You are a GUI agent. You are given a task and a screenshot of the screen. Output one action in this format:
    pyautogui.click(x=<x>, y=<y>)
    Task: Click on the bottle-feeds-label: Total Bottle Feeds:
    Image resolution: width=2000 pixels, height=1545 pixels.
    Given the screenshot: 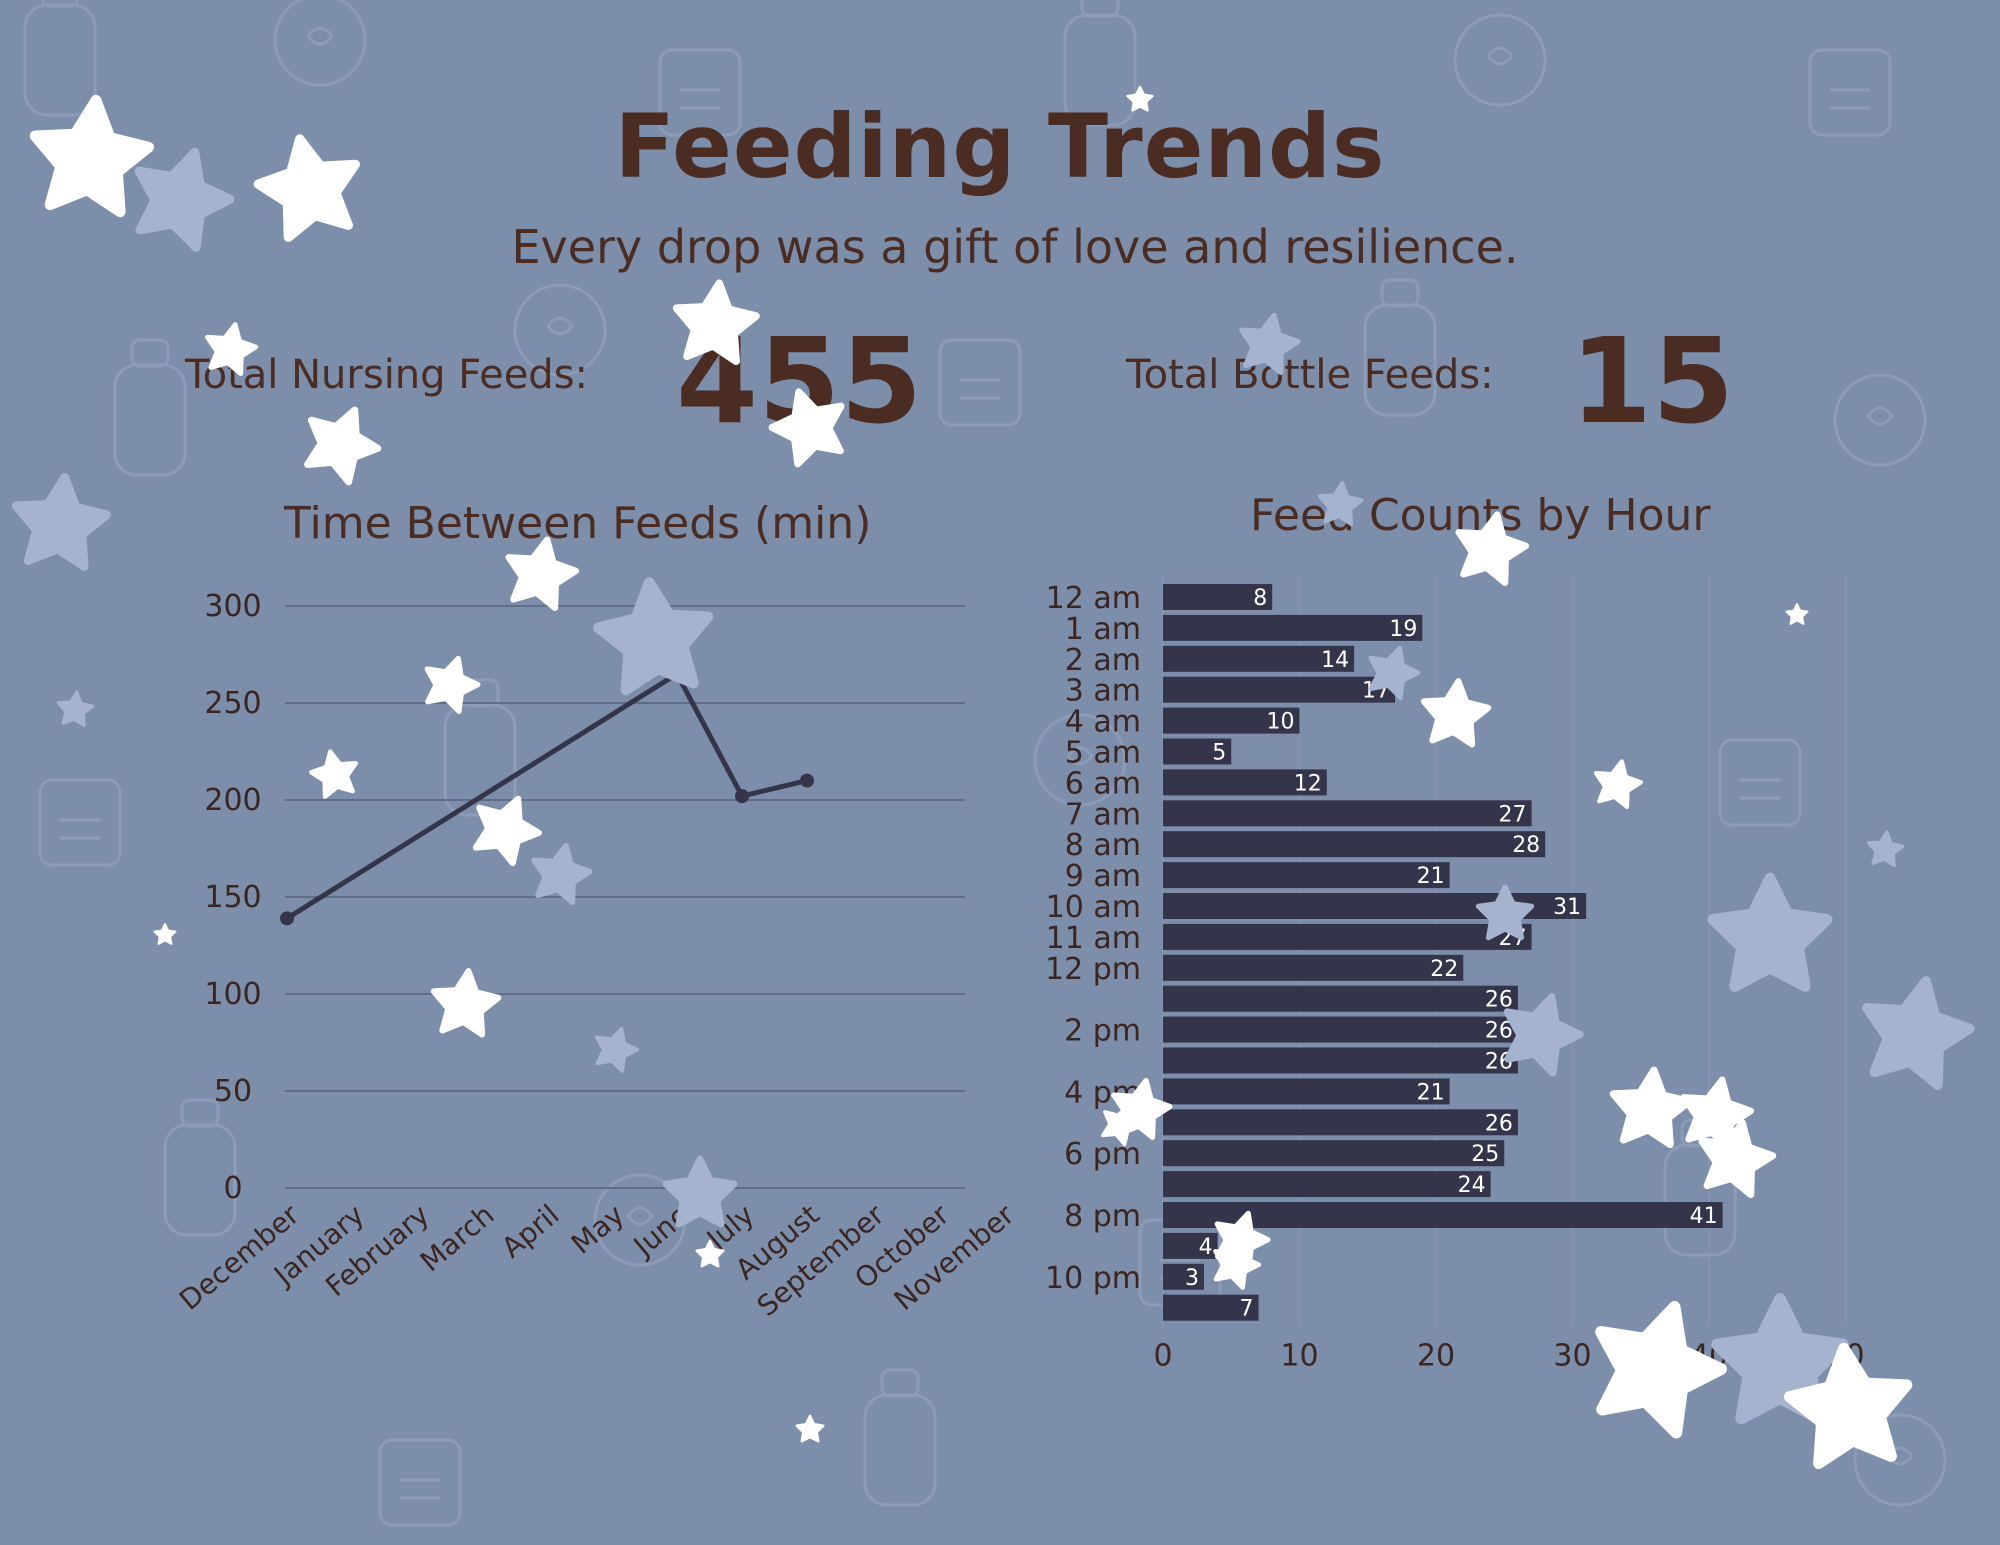 What is the action you would take?
    pyautogui.click(x=1310, y=375)
    